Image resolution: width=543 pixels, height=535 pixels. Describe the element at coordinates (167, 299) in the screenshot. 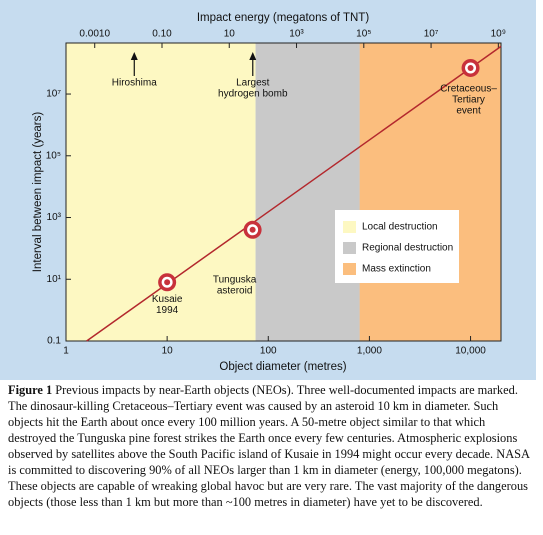

I see `point-label: Kusaie` at that location.